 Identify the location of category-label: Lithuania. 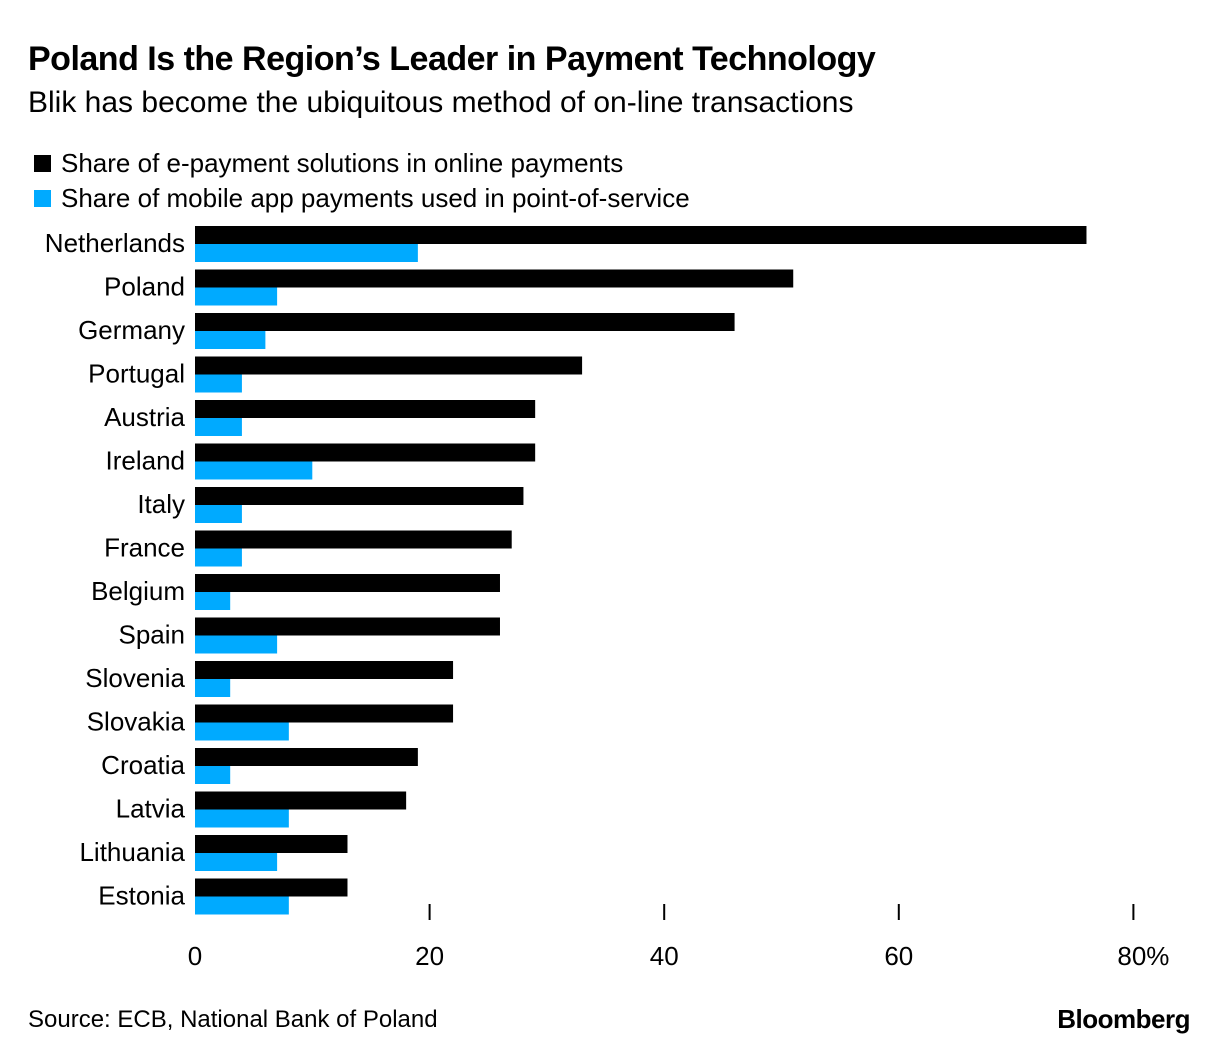
(132, 852).